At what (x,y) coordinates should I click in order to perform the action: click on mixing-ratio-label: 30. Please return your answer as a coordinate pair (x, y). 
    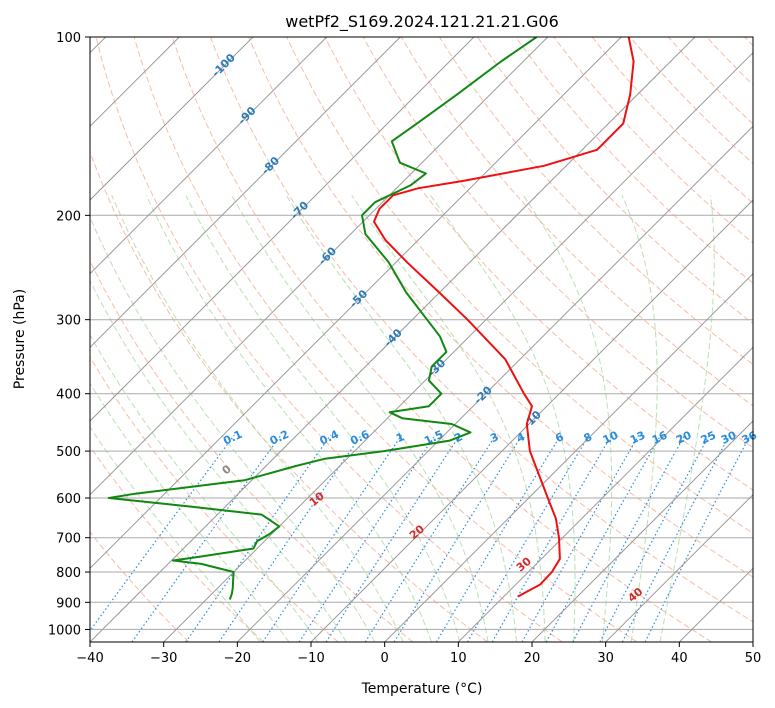
    Looking at the image, I should click on (729, 437).